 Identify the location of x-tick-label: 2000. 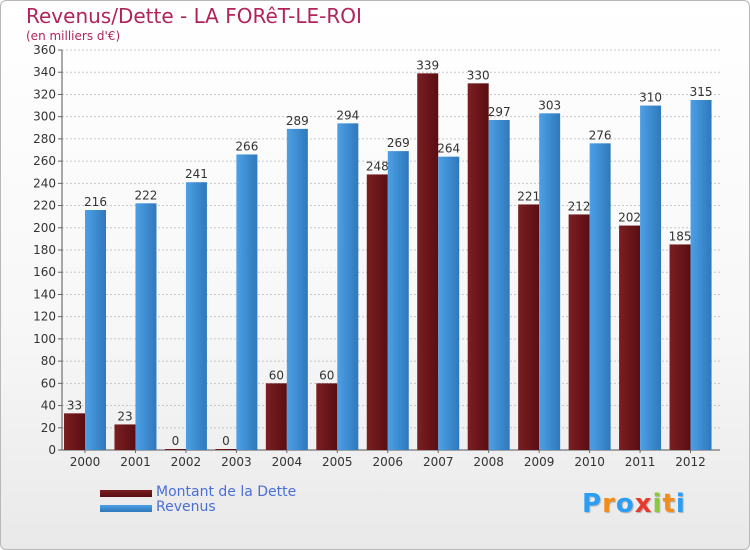
(85, 462).